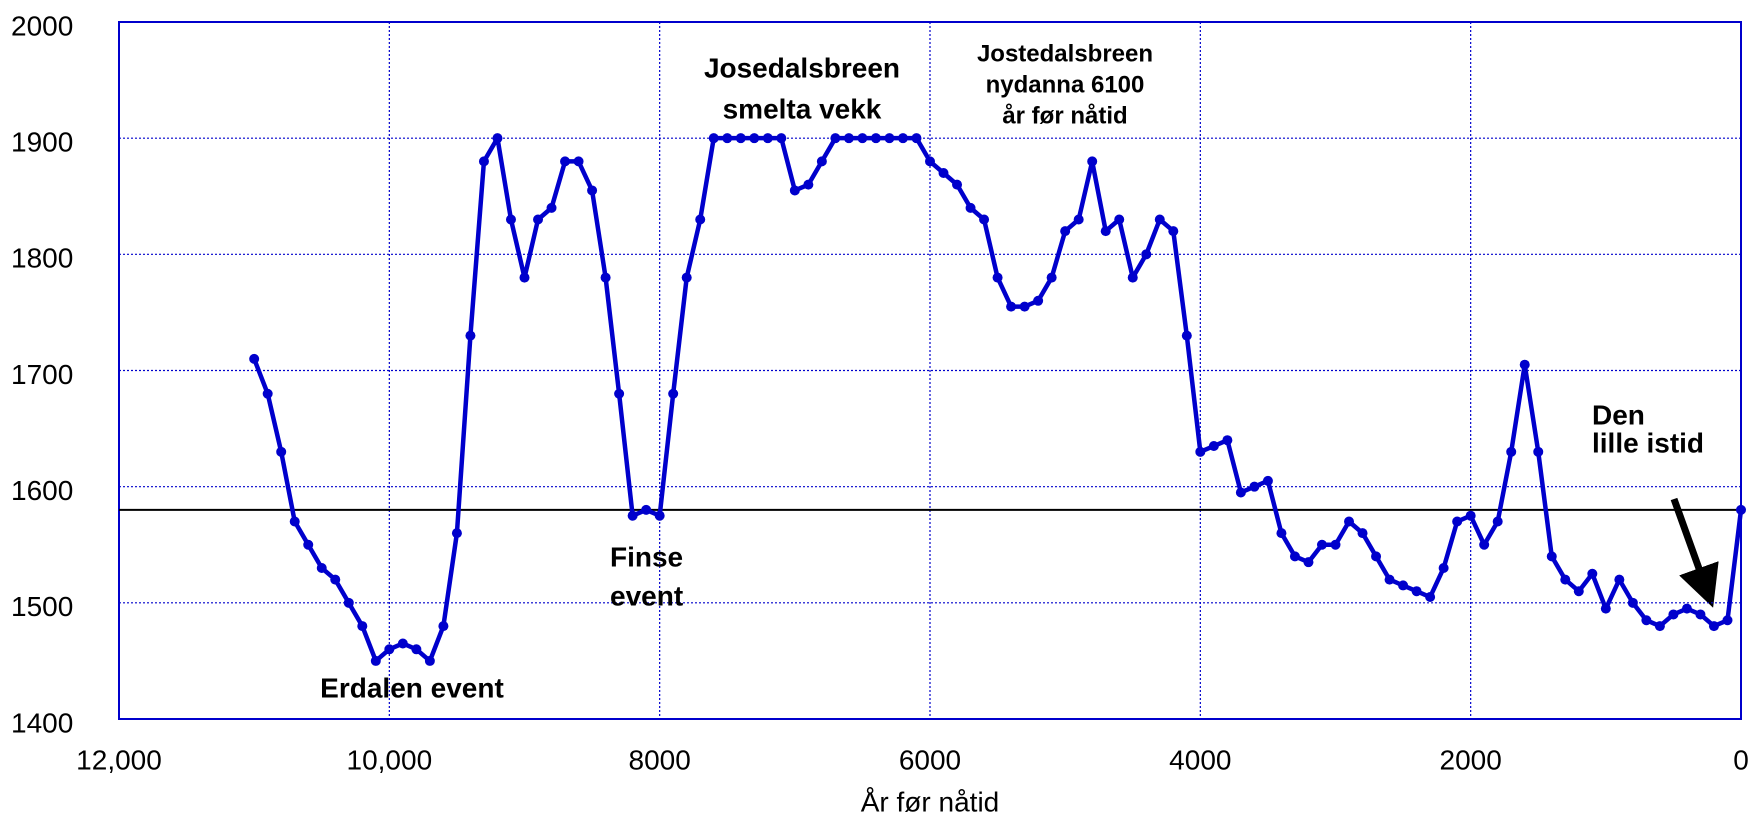  What do you see at coordinates (1200, 759) in the screenshot?
I see `x-tick-label: 4000` at bounding box center [1200, 759].